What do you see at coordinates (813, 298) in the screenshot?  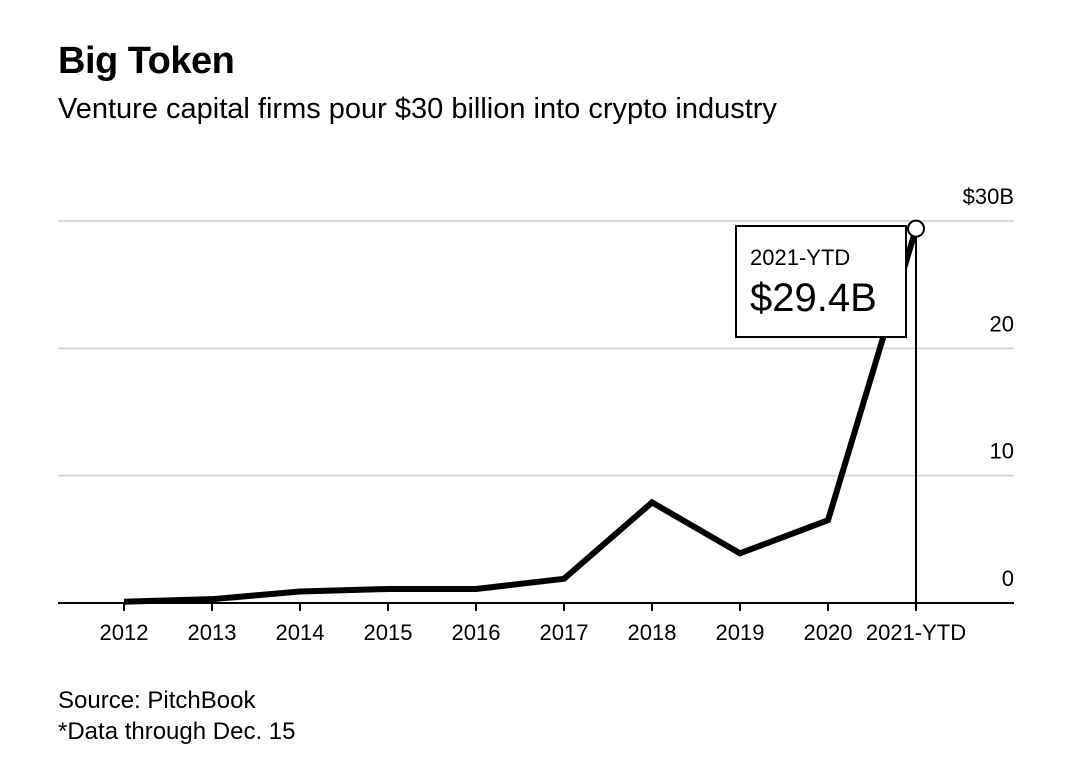 I see `annotation-value: $29.4B` at bounding box center [813, 298].